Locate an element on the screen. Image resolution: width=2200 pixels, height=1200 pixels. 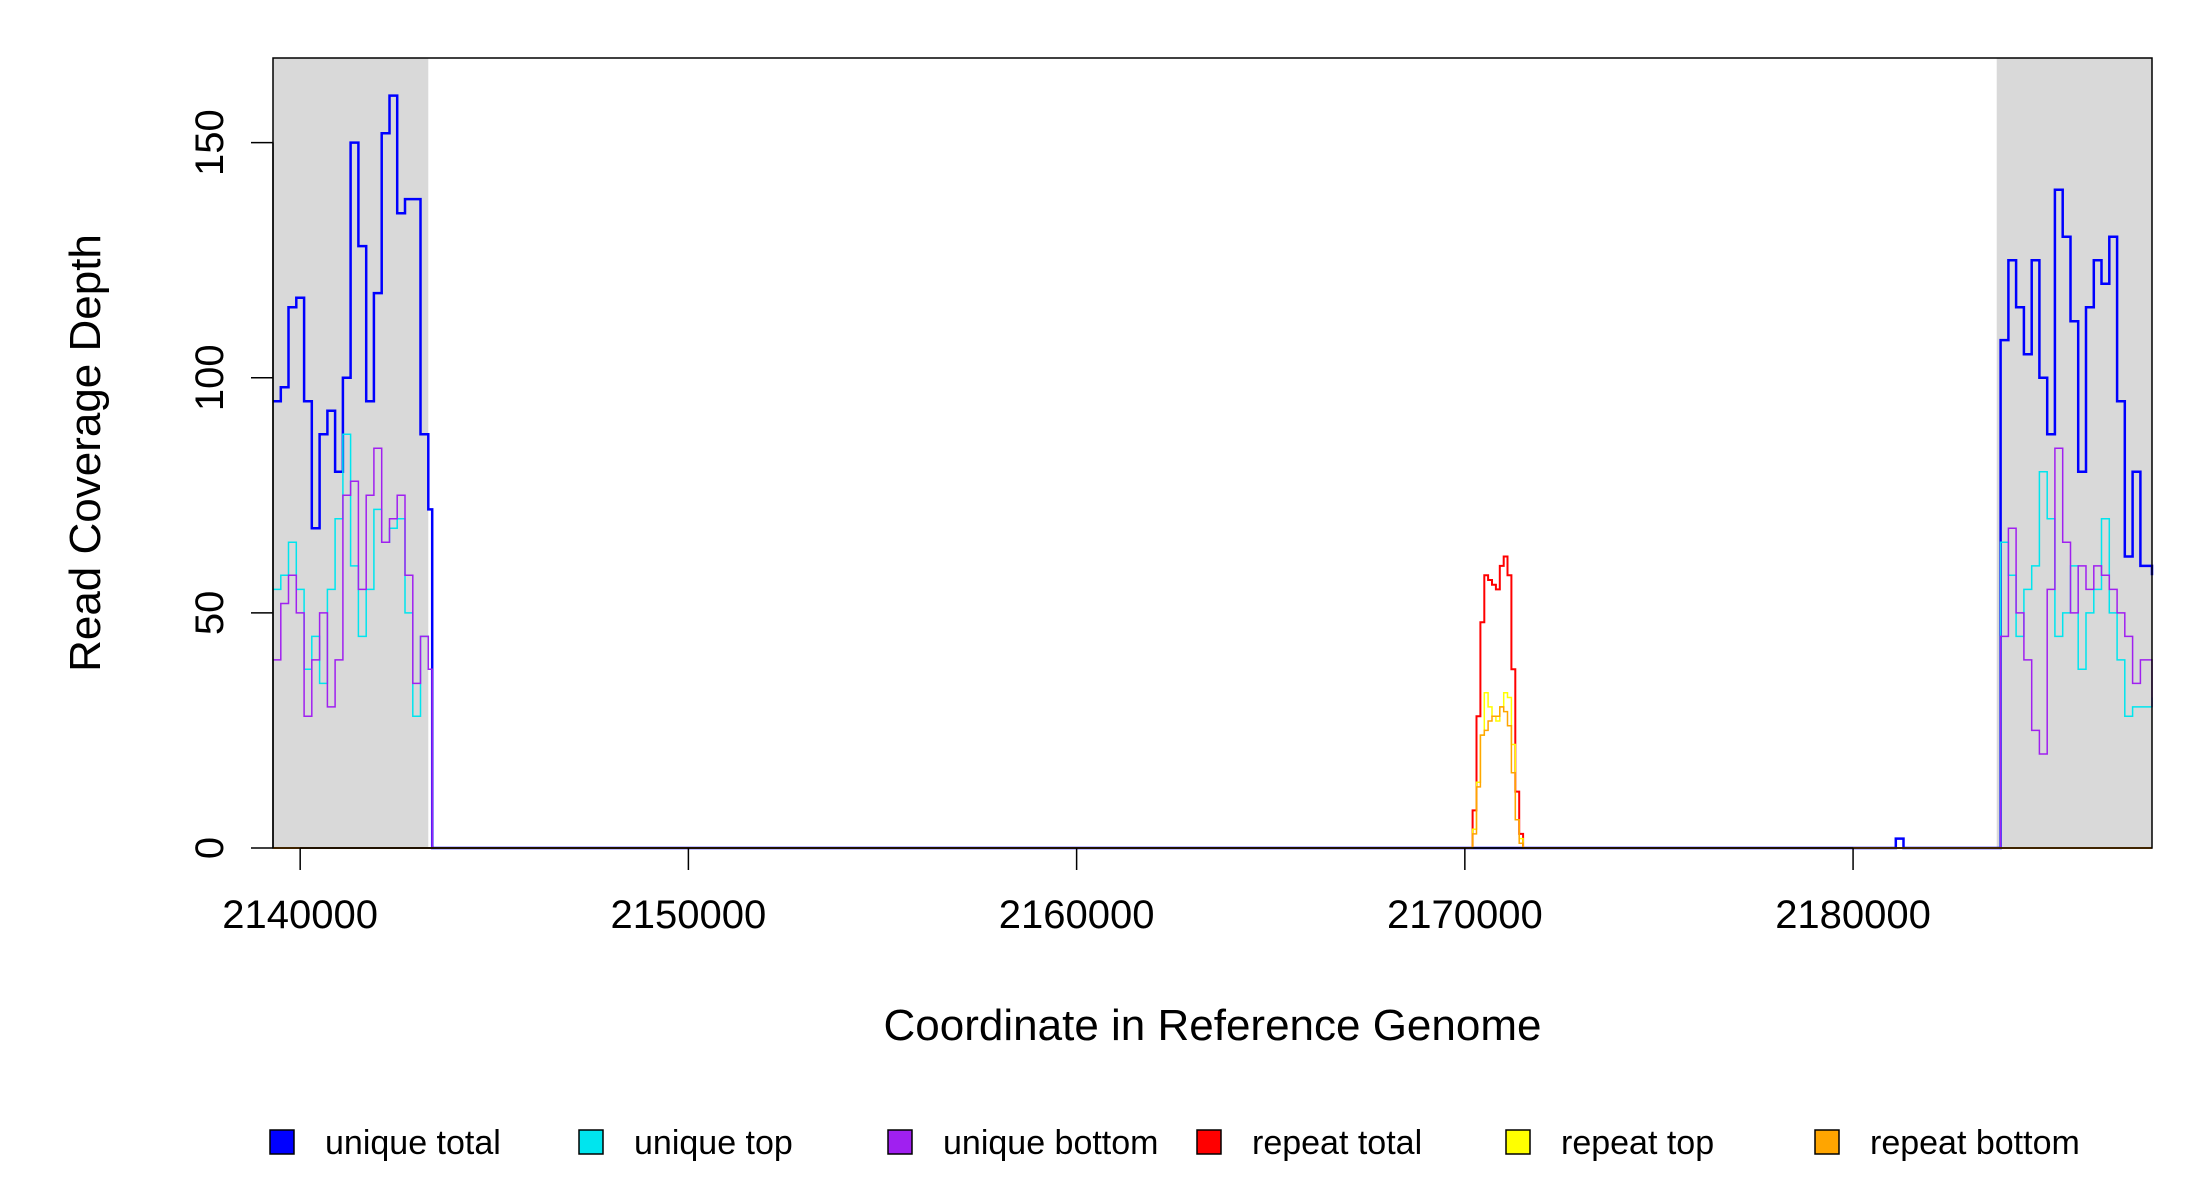
y-tick-label: 100 is located at coordinates (210, 377).